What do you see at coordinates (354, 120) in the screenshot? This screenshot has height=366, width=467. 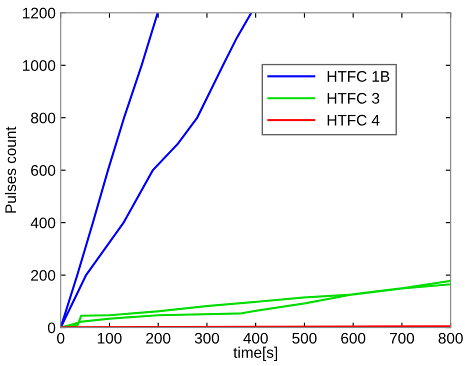 I see `legend-label: HTFC 4` at bounding box center [354, 120].